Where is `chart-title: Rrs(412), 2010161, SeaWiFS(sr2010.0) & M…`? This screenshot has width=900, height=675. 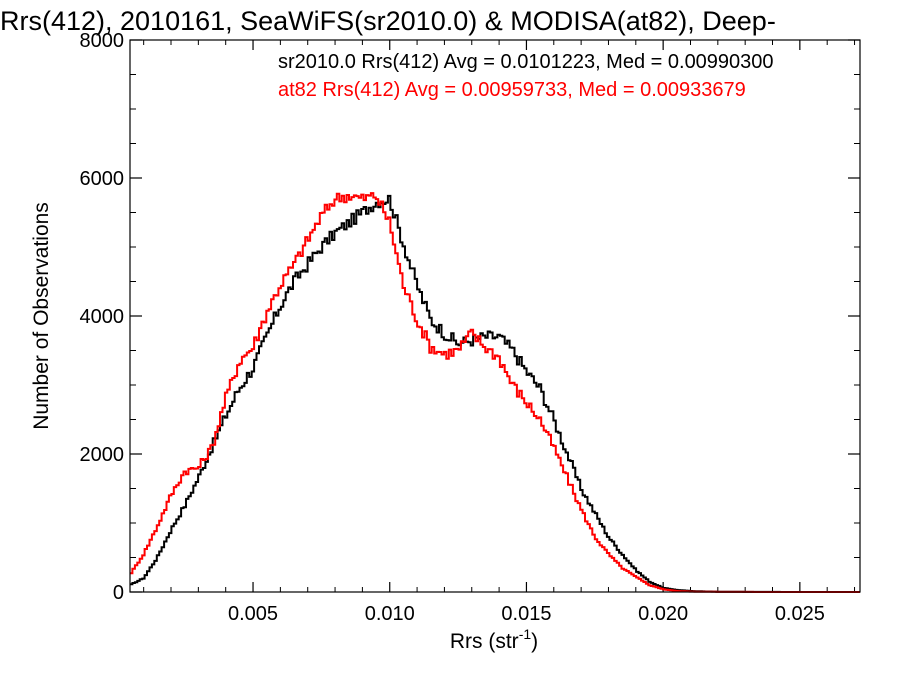 chart-title: Rrs(412), 2010161, SeaWiFS(sr2010.0) & M… is located at coordinates (388, 21).